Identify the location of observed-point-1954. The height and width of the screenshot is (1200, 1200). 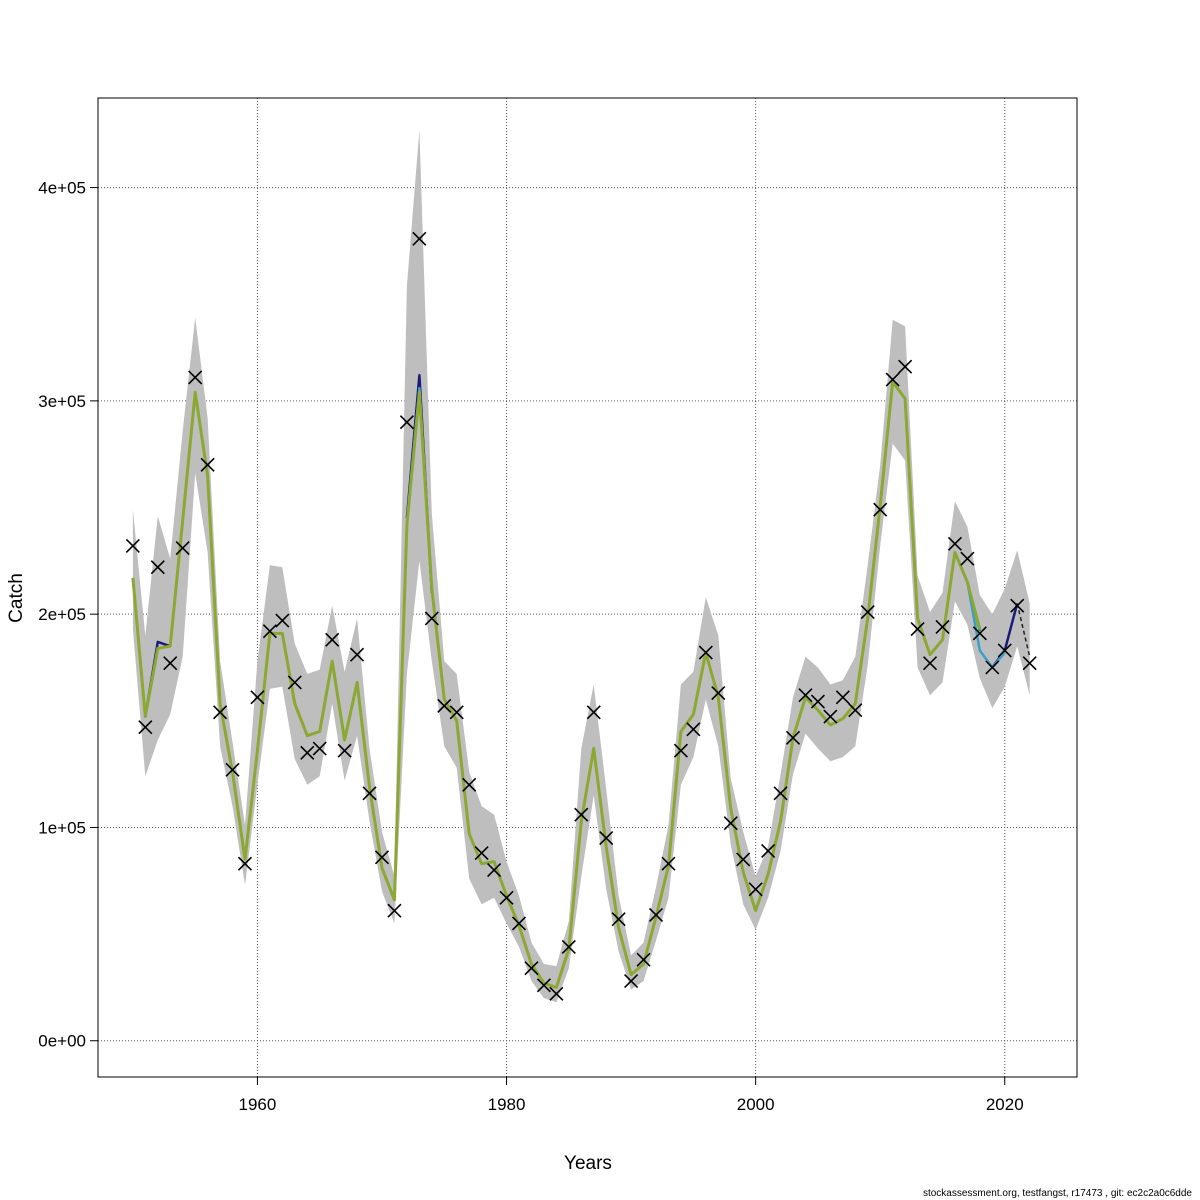
(182, 548).